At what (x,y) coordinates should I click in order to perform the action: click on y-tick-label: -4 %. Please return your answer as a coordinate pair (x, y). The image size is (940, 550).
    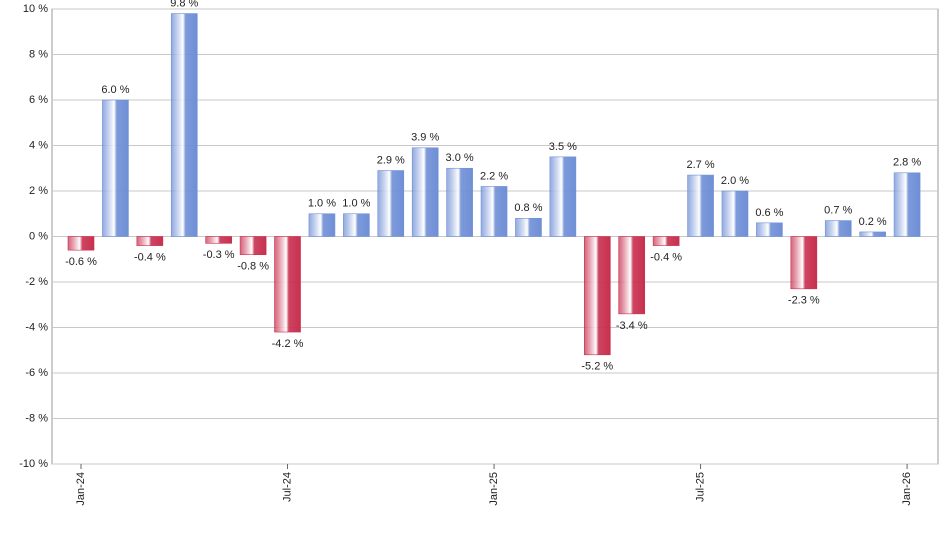
    Looking at the image, I should click on (36, 327).